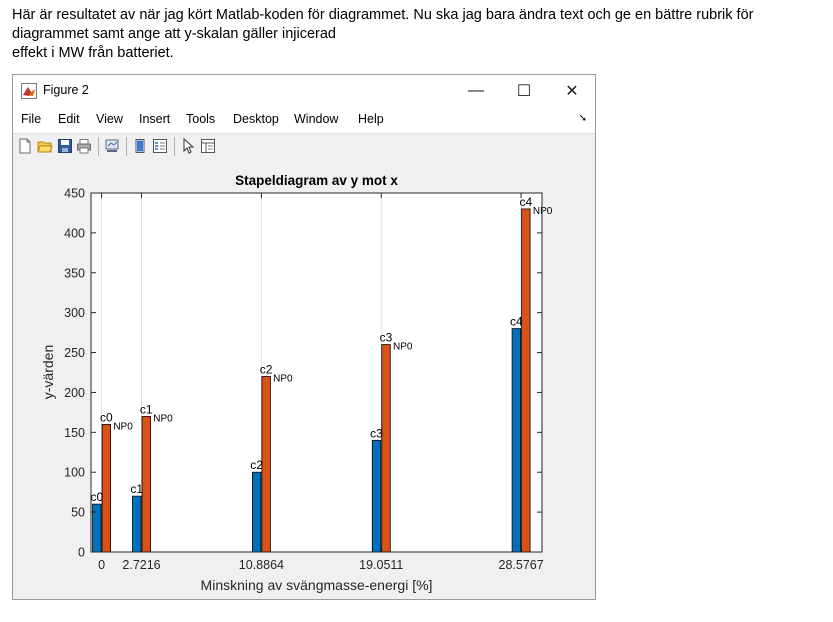 The height and width of the screenshot is (622, 833). I want to click on x-tick-label: 0, so click(101, 565).